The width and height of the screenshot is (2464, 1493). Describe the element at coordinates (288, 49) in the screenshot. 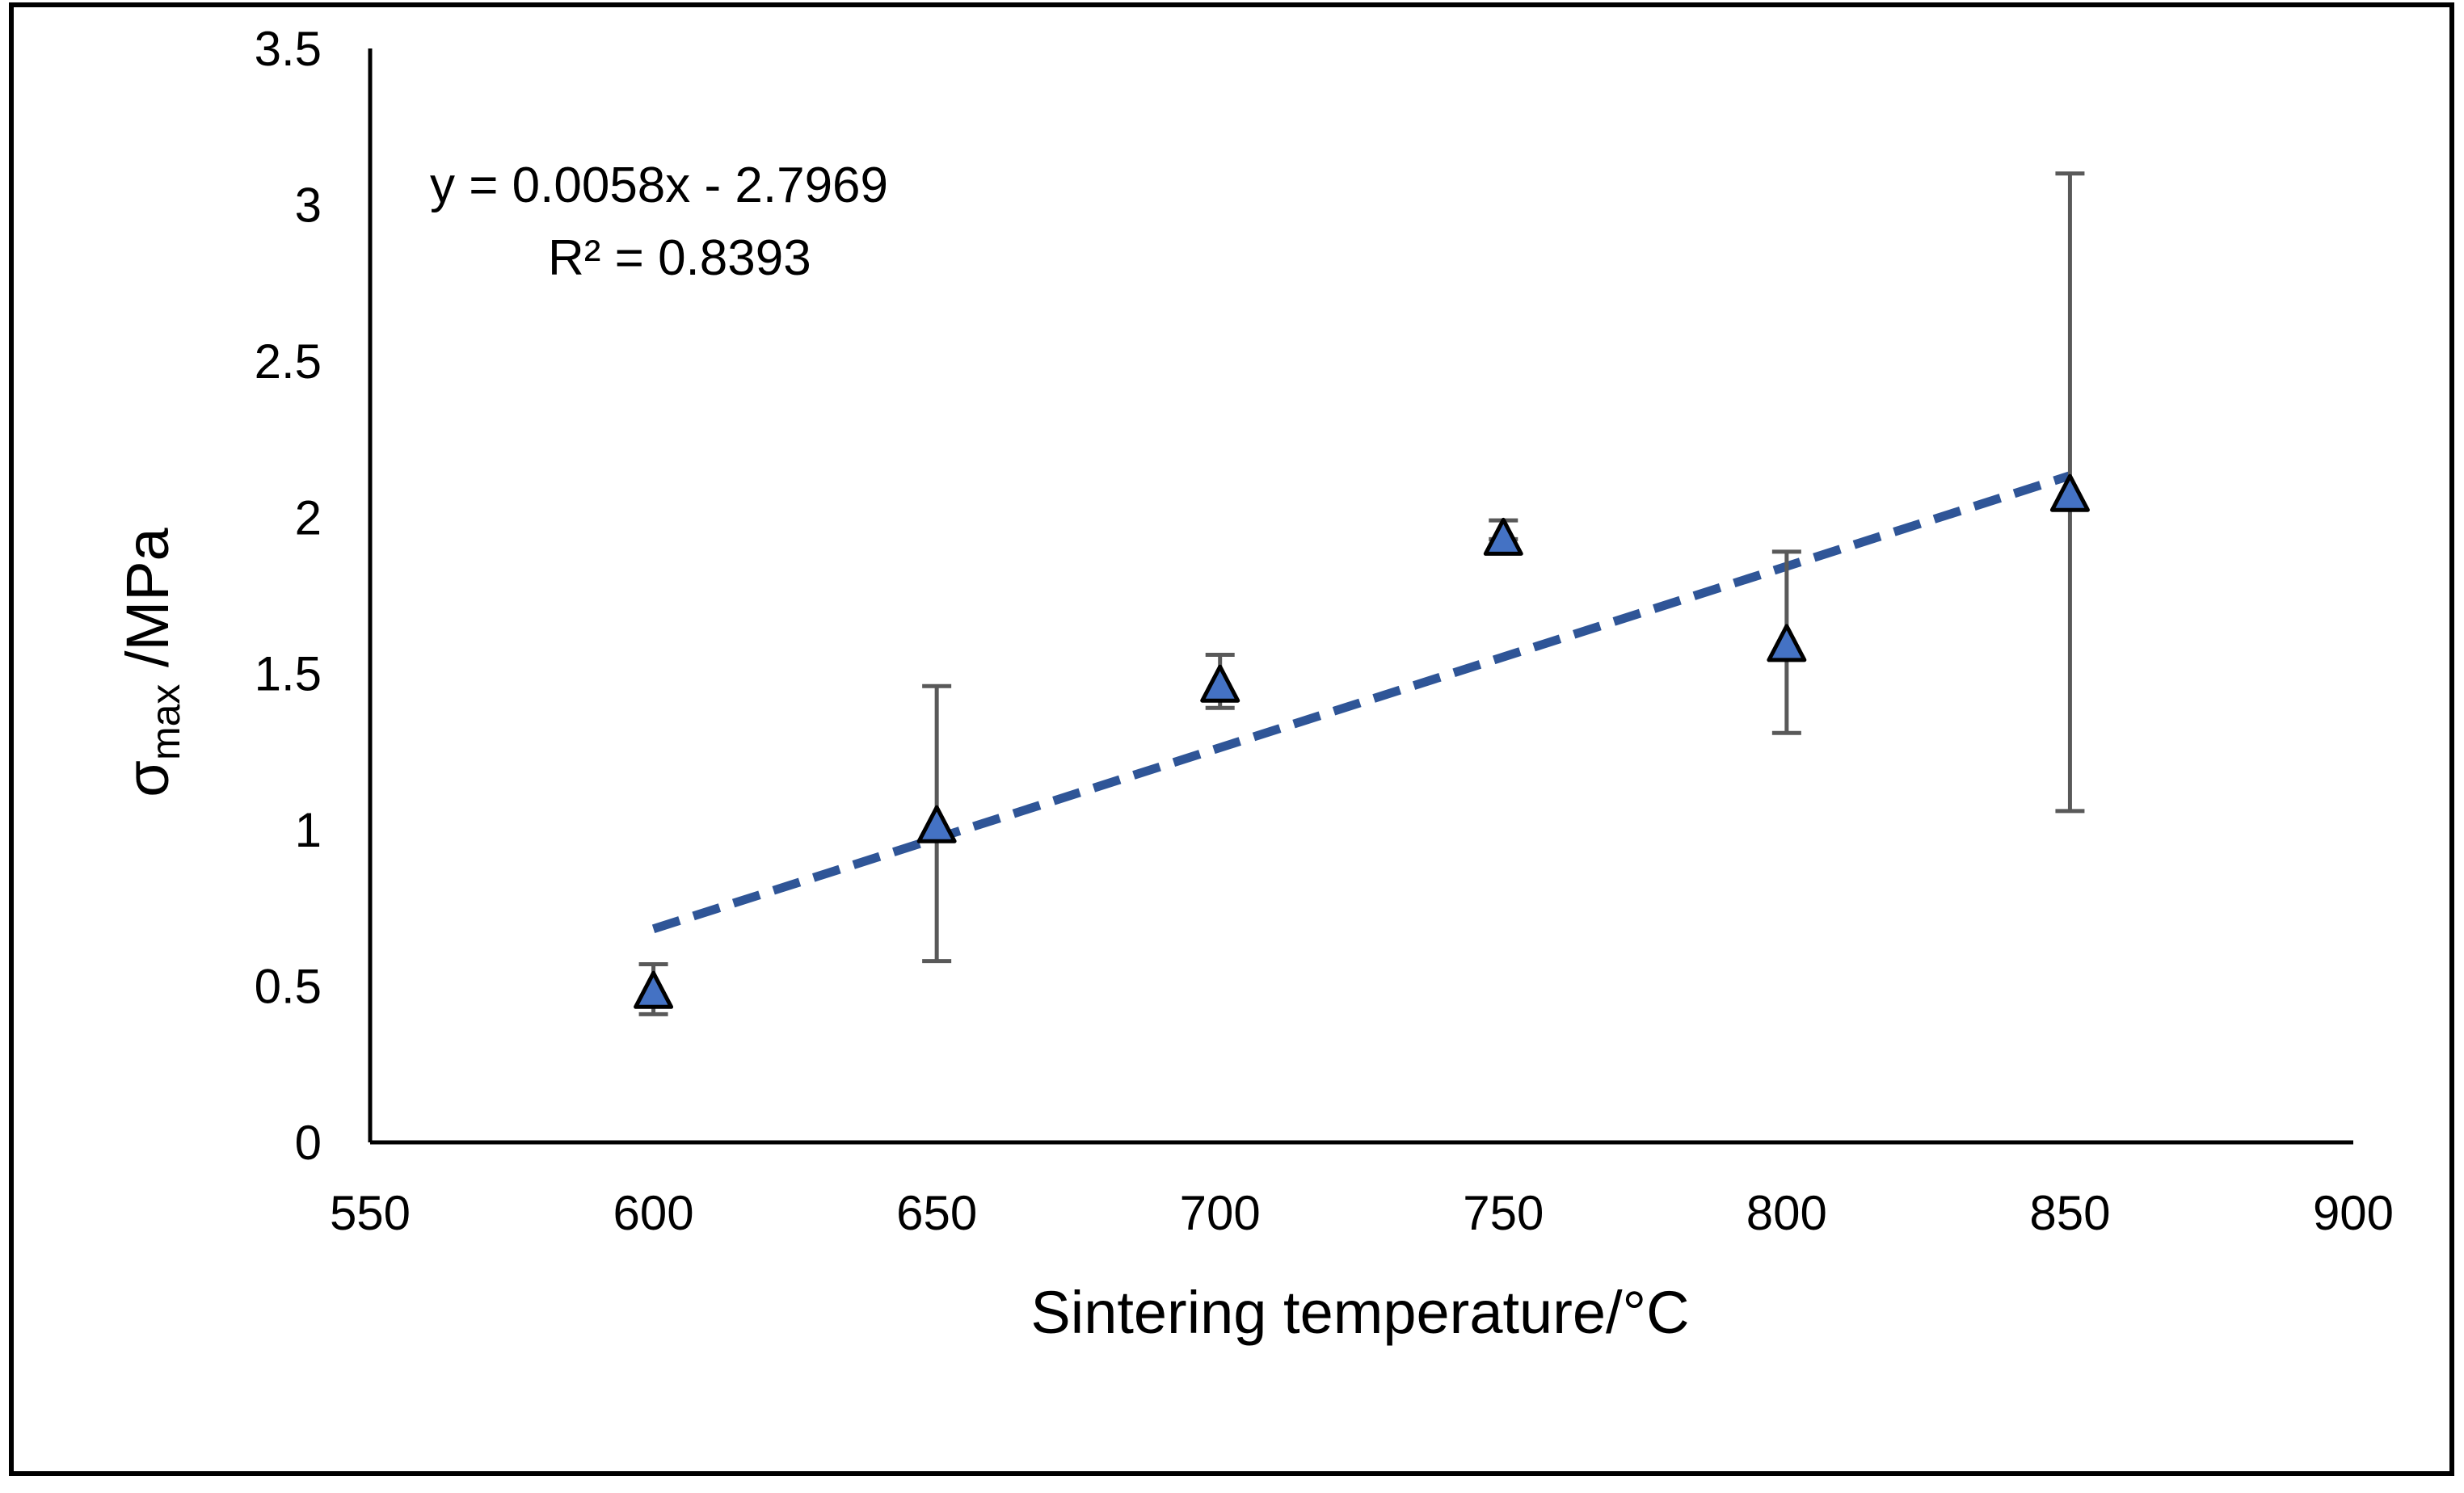

I see `y-tick-label: 3.5` at that location.